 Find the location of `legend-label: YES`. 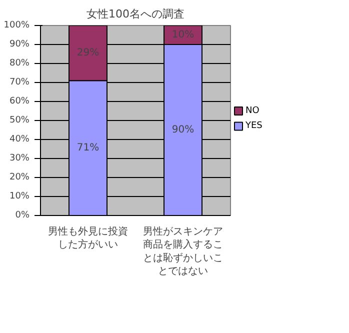

legend-label: YES is located at coordinates (253, 126).